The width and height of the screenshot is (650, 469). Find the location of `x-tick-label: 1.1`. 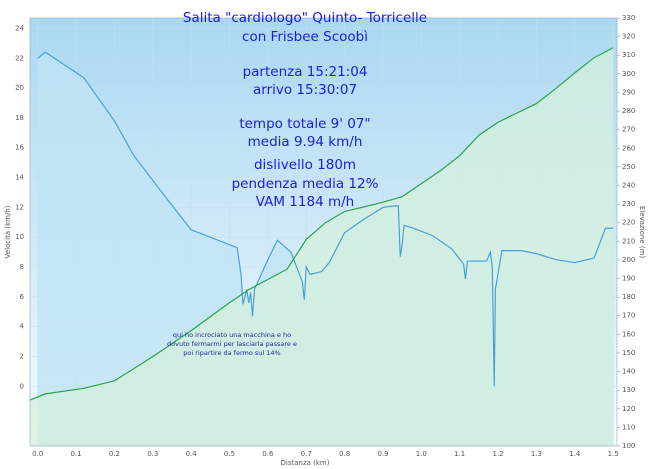

x-tick-label: 1.1 is located at coordinates (459, 454).